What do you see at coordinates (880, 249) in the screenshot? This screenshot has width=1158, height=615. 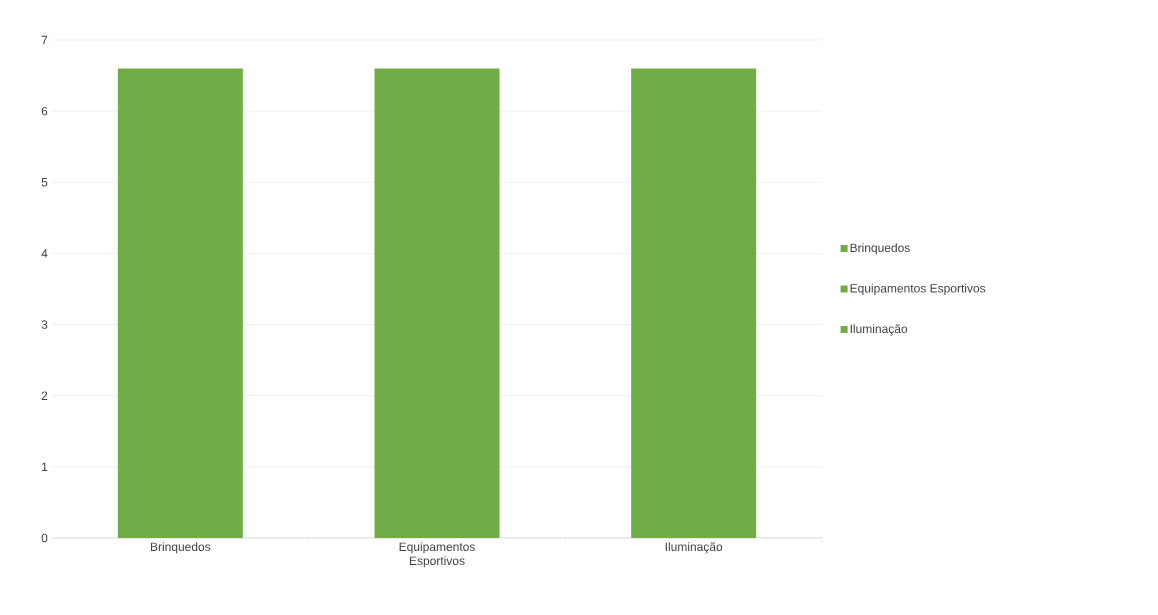 I see `legend-label: Brinquedos` at bounding box center [880, 249].